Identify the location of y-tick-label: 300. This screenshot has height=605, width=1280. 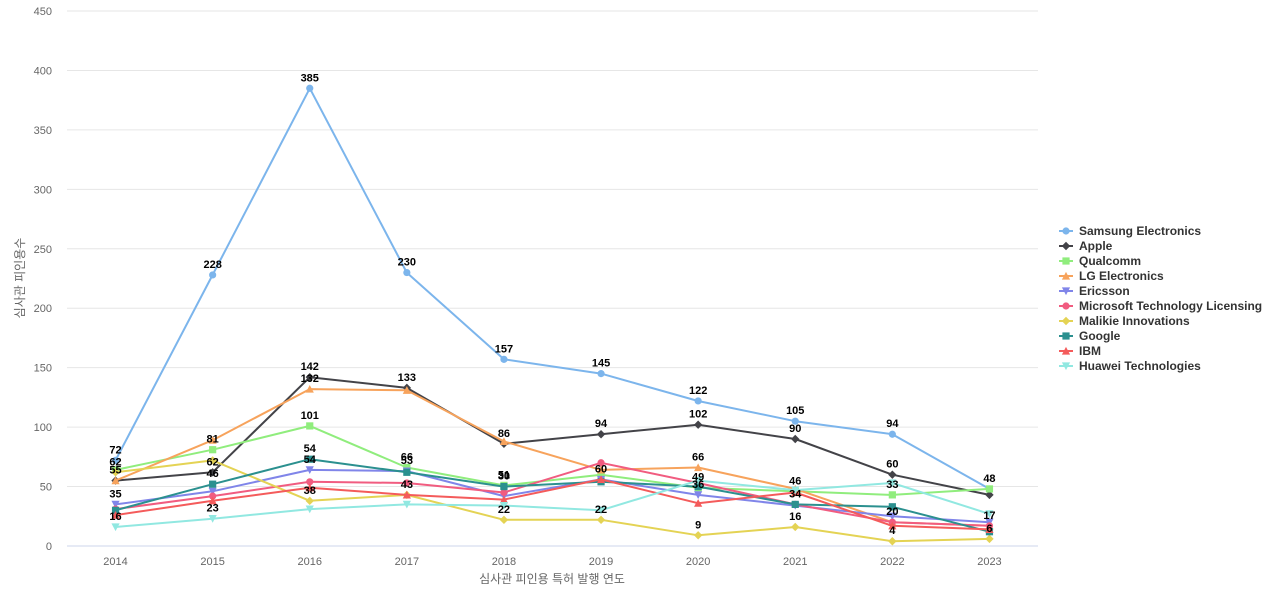
(43, 190).